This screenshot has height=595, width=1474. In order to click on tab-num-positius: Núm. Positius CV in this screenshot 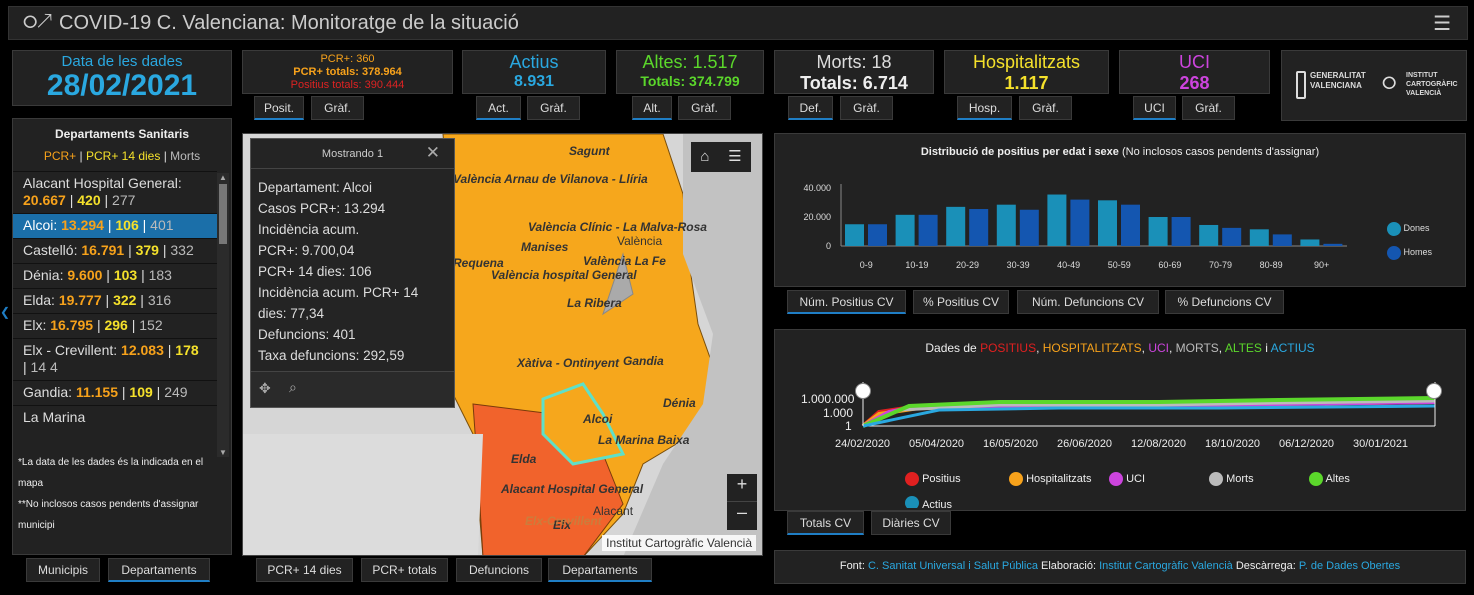, I will do `click(846, 302)`.